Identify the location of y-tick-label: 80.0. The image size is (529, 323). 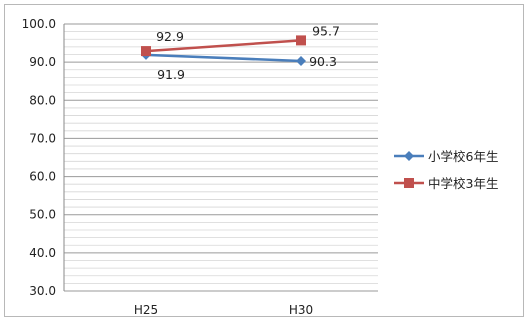
(42, 100).